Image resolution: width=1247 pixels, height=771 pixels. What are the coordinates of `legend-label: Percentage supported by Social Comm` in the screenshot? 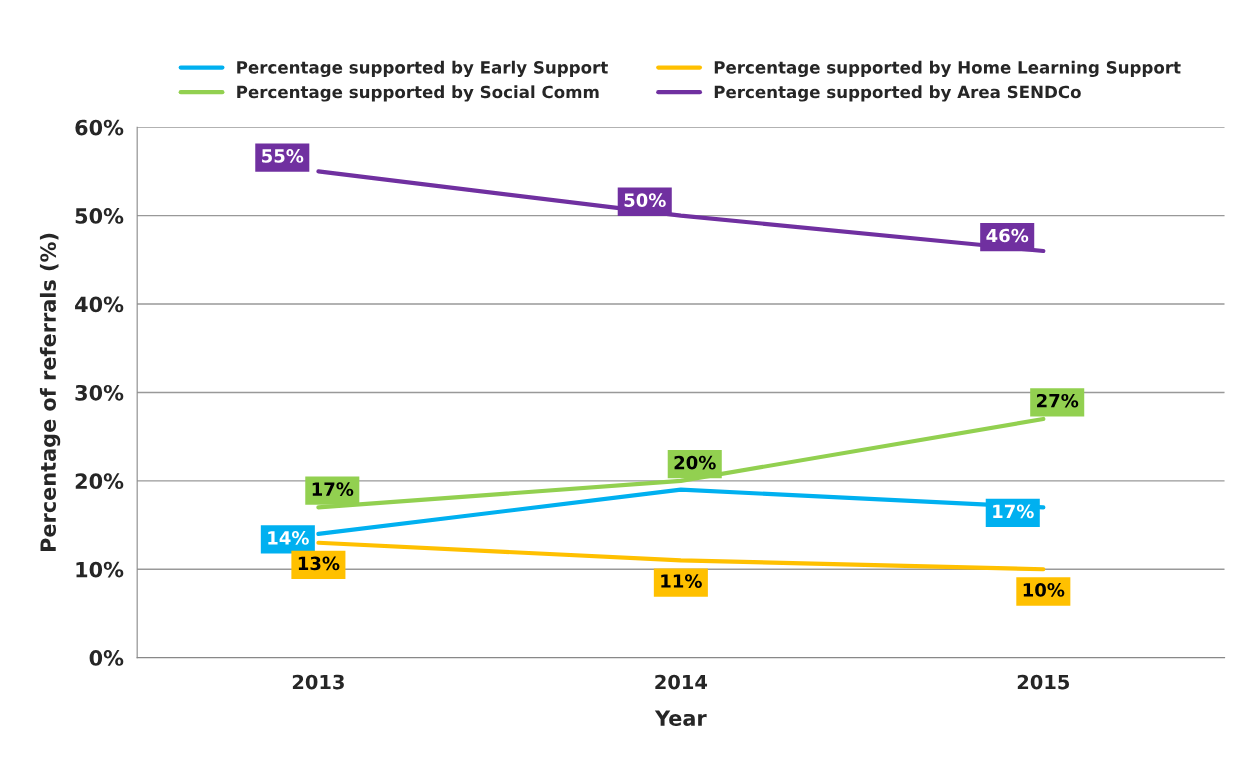 It's located at (418, 93).